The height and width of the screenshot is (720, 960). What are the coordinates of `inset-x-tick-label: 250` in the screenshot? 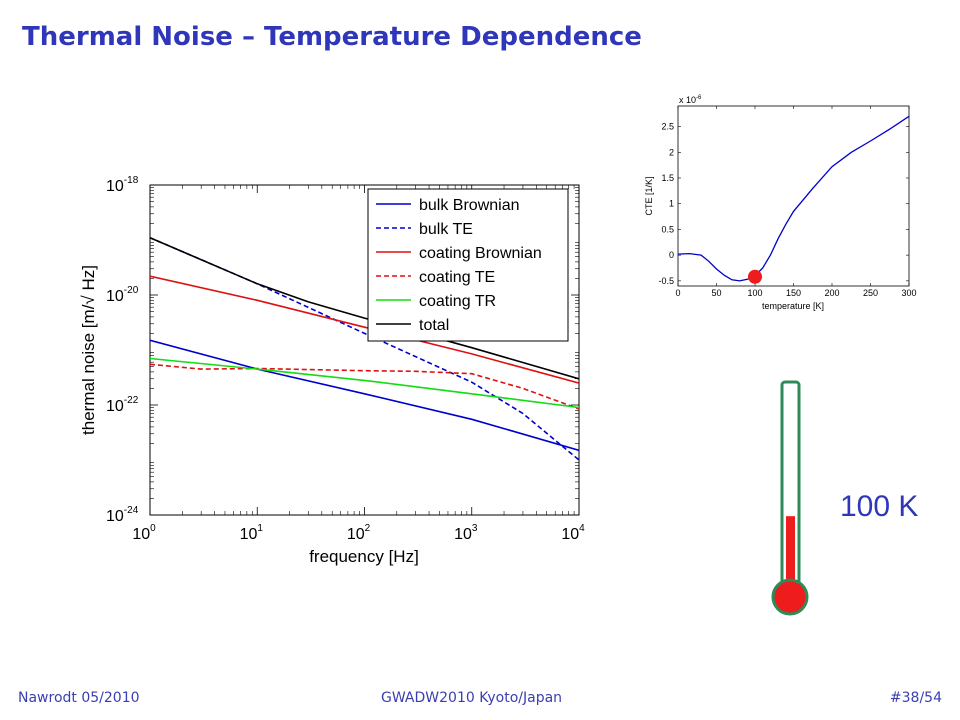 It's located at (870, 293).